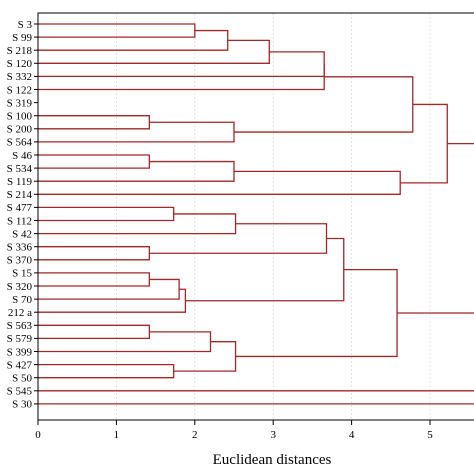  I want to click on leaf-label-20: S 320, so click(20, 287).